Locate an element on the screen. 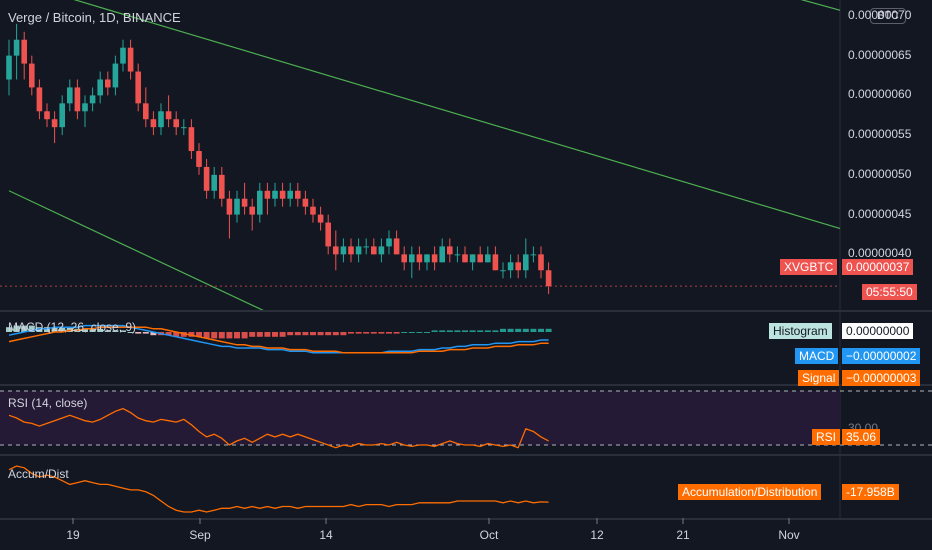  time-tick-label: 19 is located at coordinates (73, 535).